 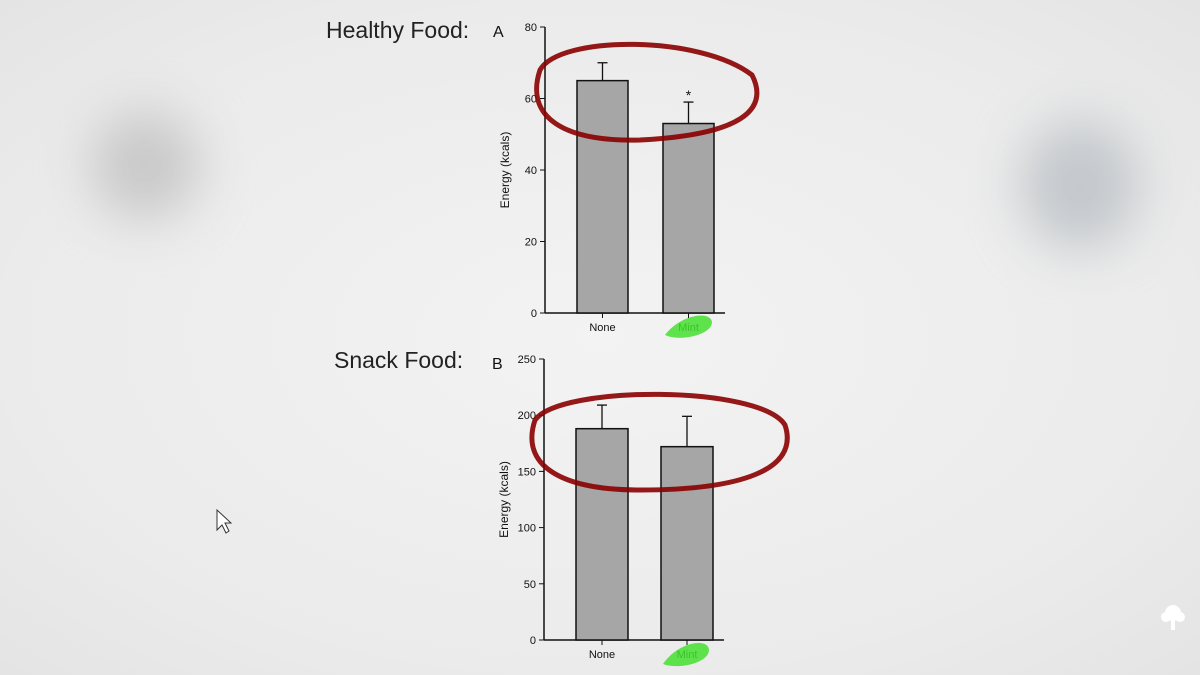 What do you see at coordinates (531, 100) in the screenshot?
I see `y-tick-label: 60` at bounding box center [531, 100].